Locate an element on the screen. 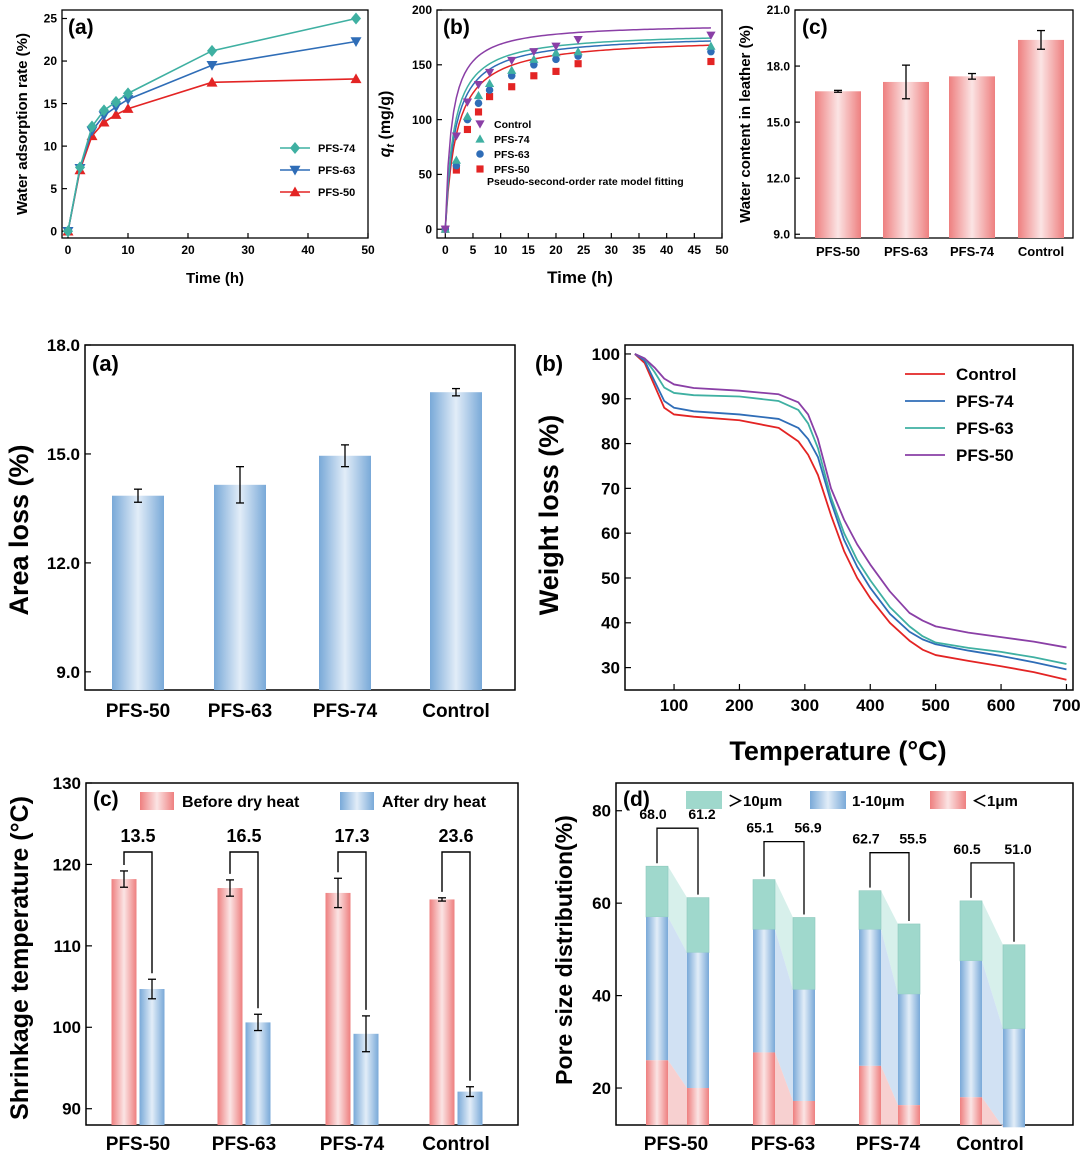 This screenshot has width=1080, height=1153. legend-label: PFS-74 is located at coordinates (337, 149).